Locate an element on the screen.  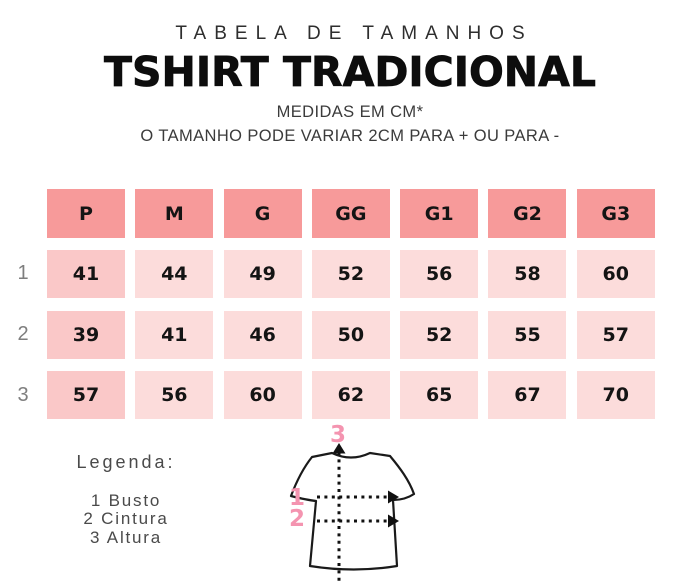
subtitle-units: MEDIDAS EM CM* is located at coordinates (350, 112).